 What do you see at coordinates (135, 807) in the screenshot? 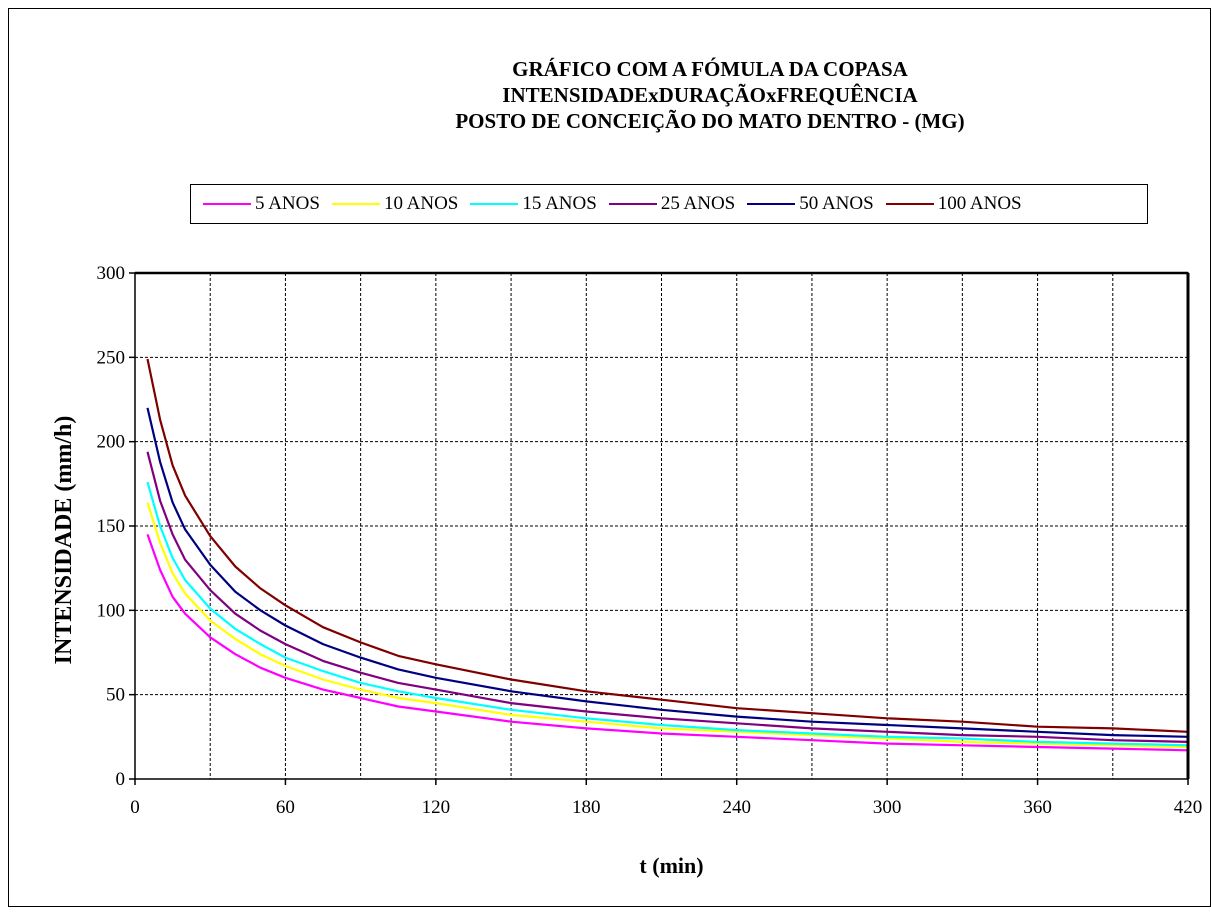
I see `x-tick-label: 0` at bounding box center [135, 807].